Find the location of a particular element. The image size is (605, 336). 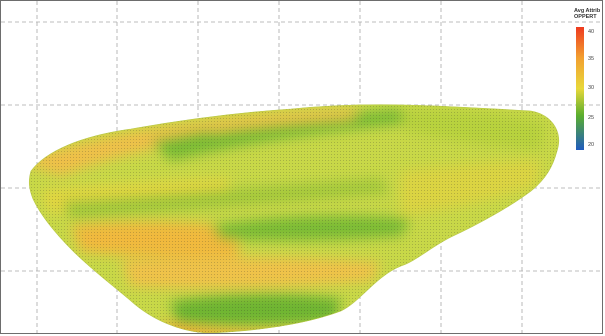

legend-tick-25: 25 is located at coordinates (591, 118).